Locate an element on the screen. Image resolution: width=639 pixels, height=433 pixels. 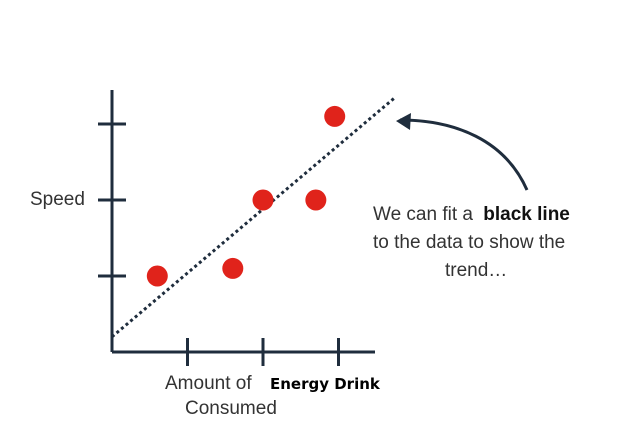
annotation-arrow-curve is located at coordinates (464, 154).